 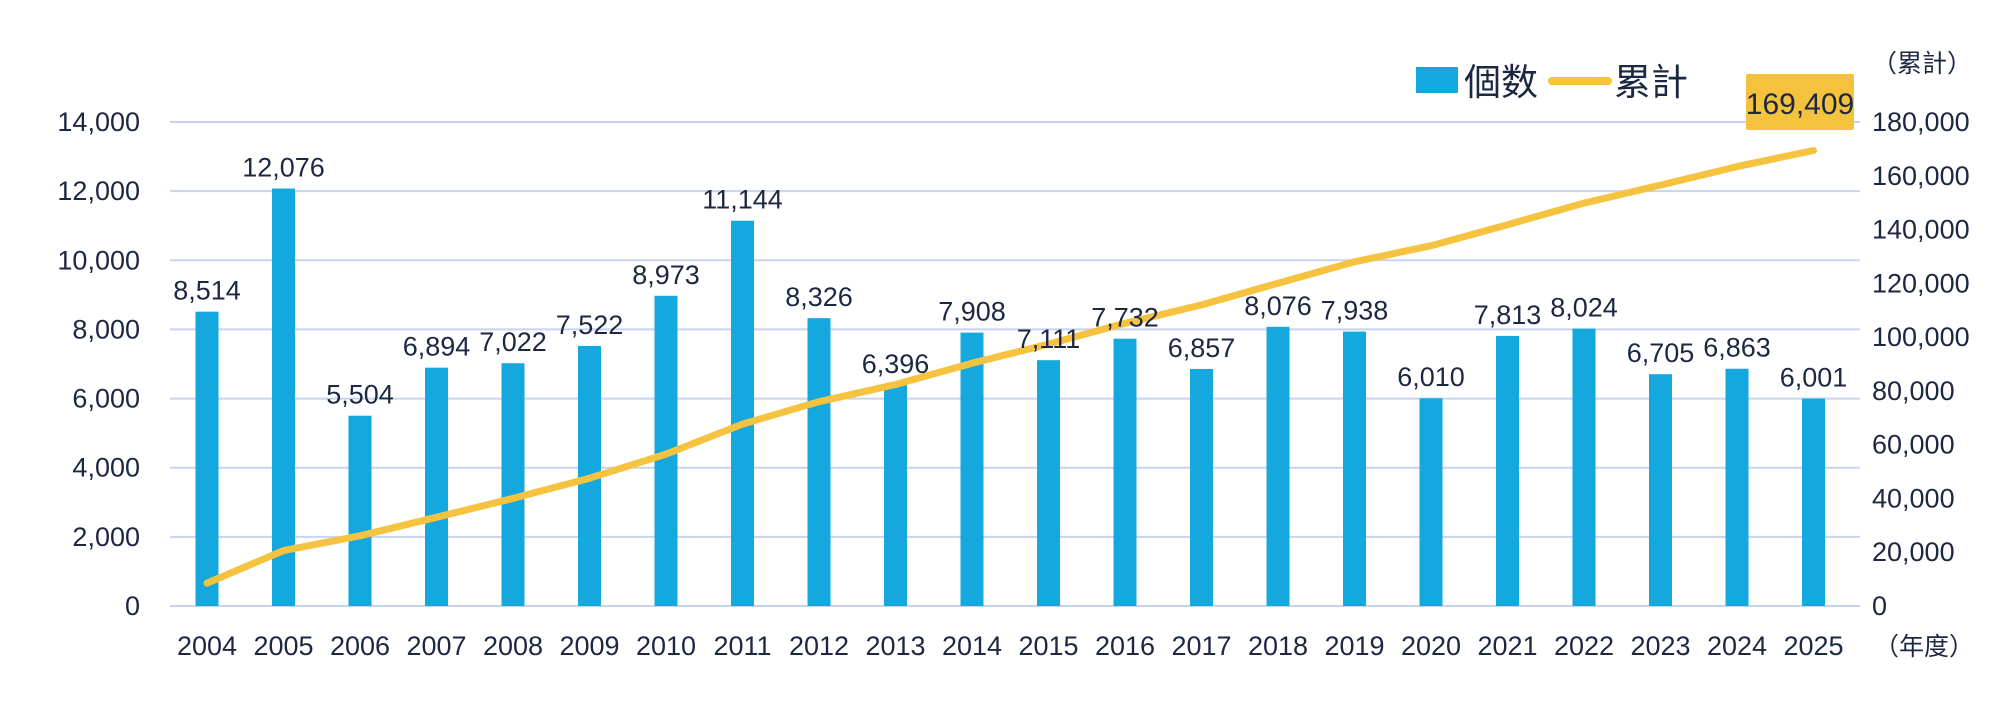 I want to click on year-label: 2006, so click(x=360, y=646).